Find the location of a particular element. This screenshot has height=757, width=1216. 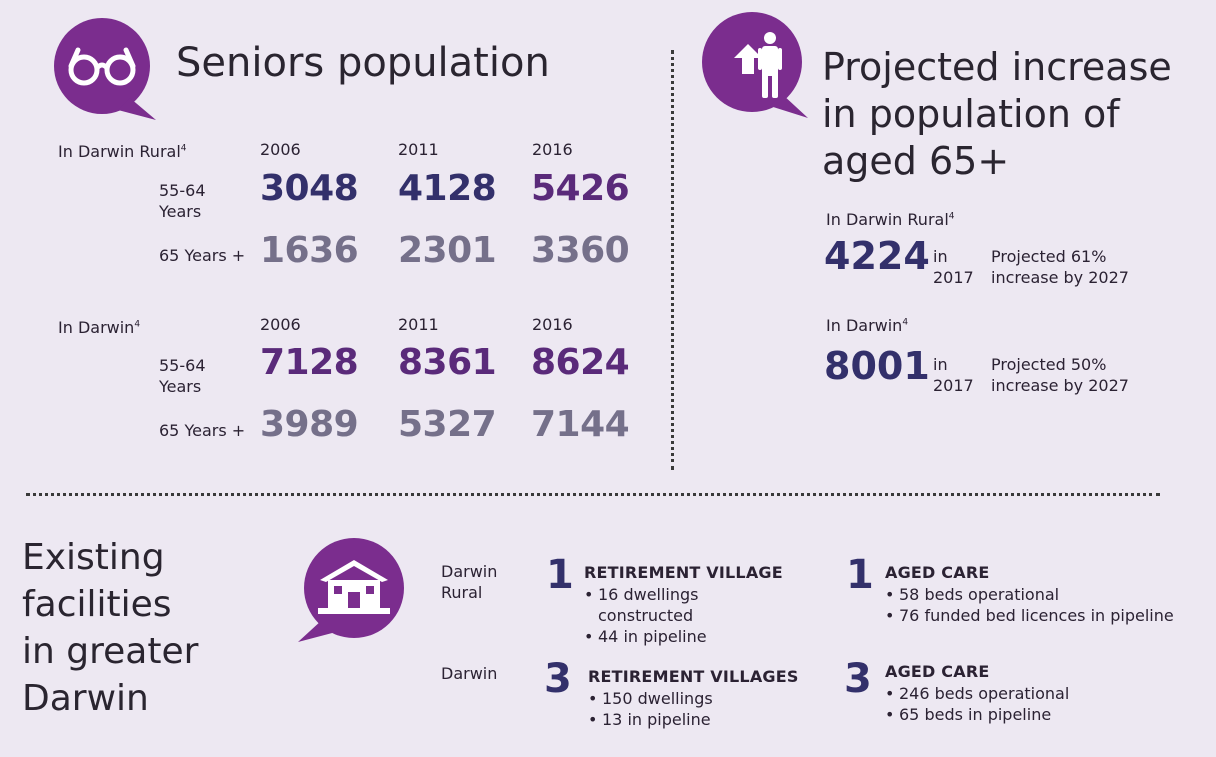

projected-label-darwin: In Darwin4 is located at coordinates (867, 325).